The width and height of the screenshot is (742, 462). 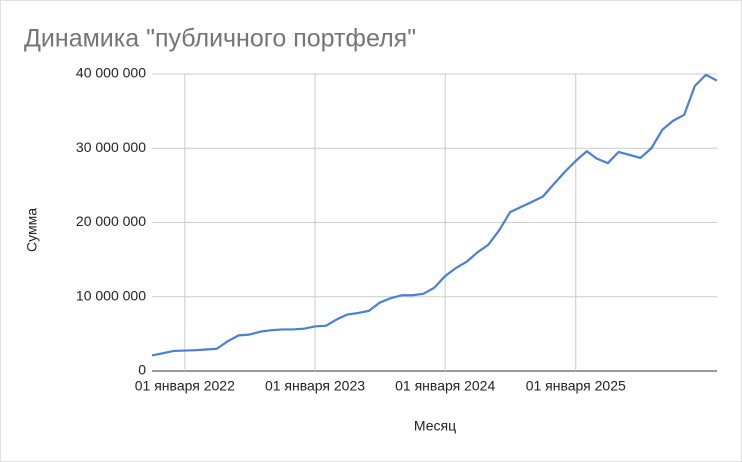 What do you see at coordinates (111, 221) in the screenshot?
I see `y-tick-label: 20 000 000` at bounding box center [111, 221].